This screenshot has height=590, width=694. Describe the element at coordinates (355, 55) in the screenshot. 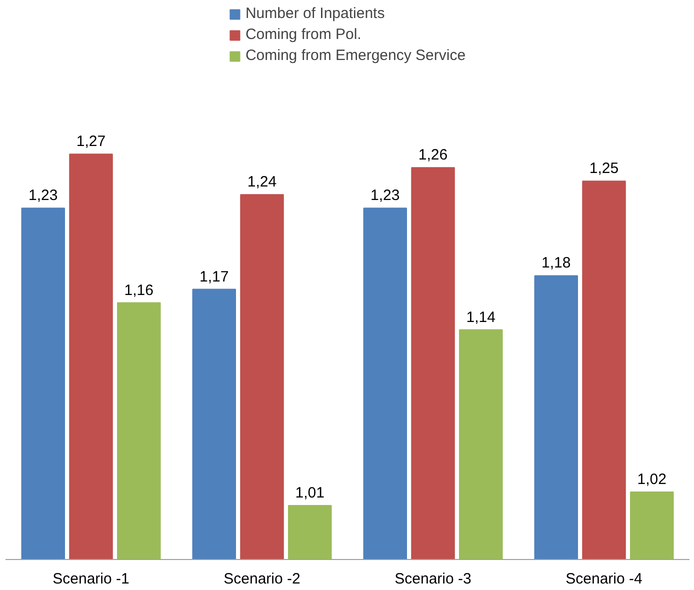

I see `legend-label: Coming from Emergency Service` at that location.